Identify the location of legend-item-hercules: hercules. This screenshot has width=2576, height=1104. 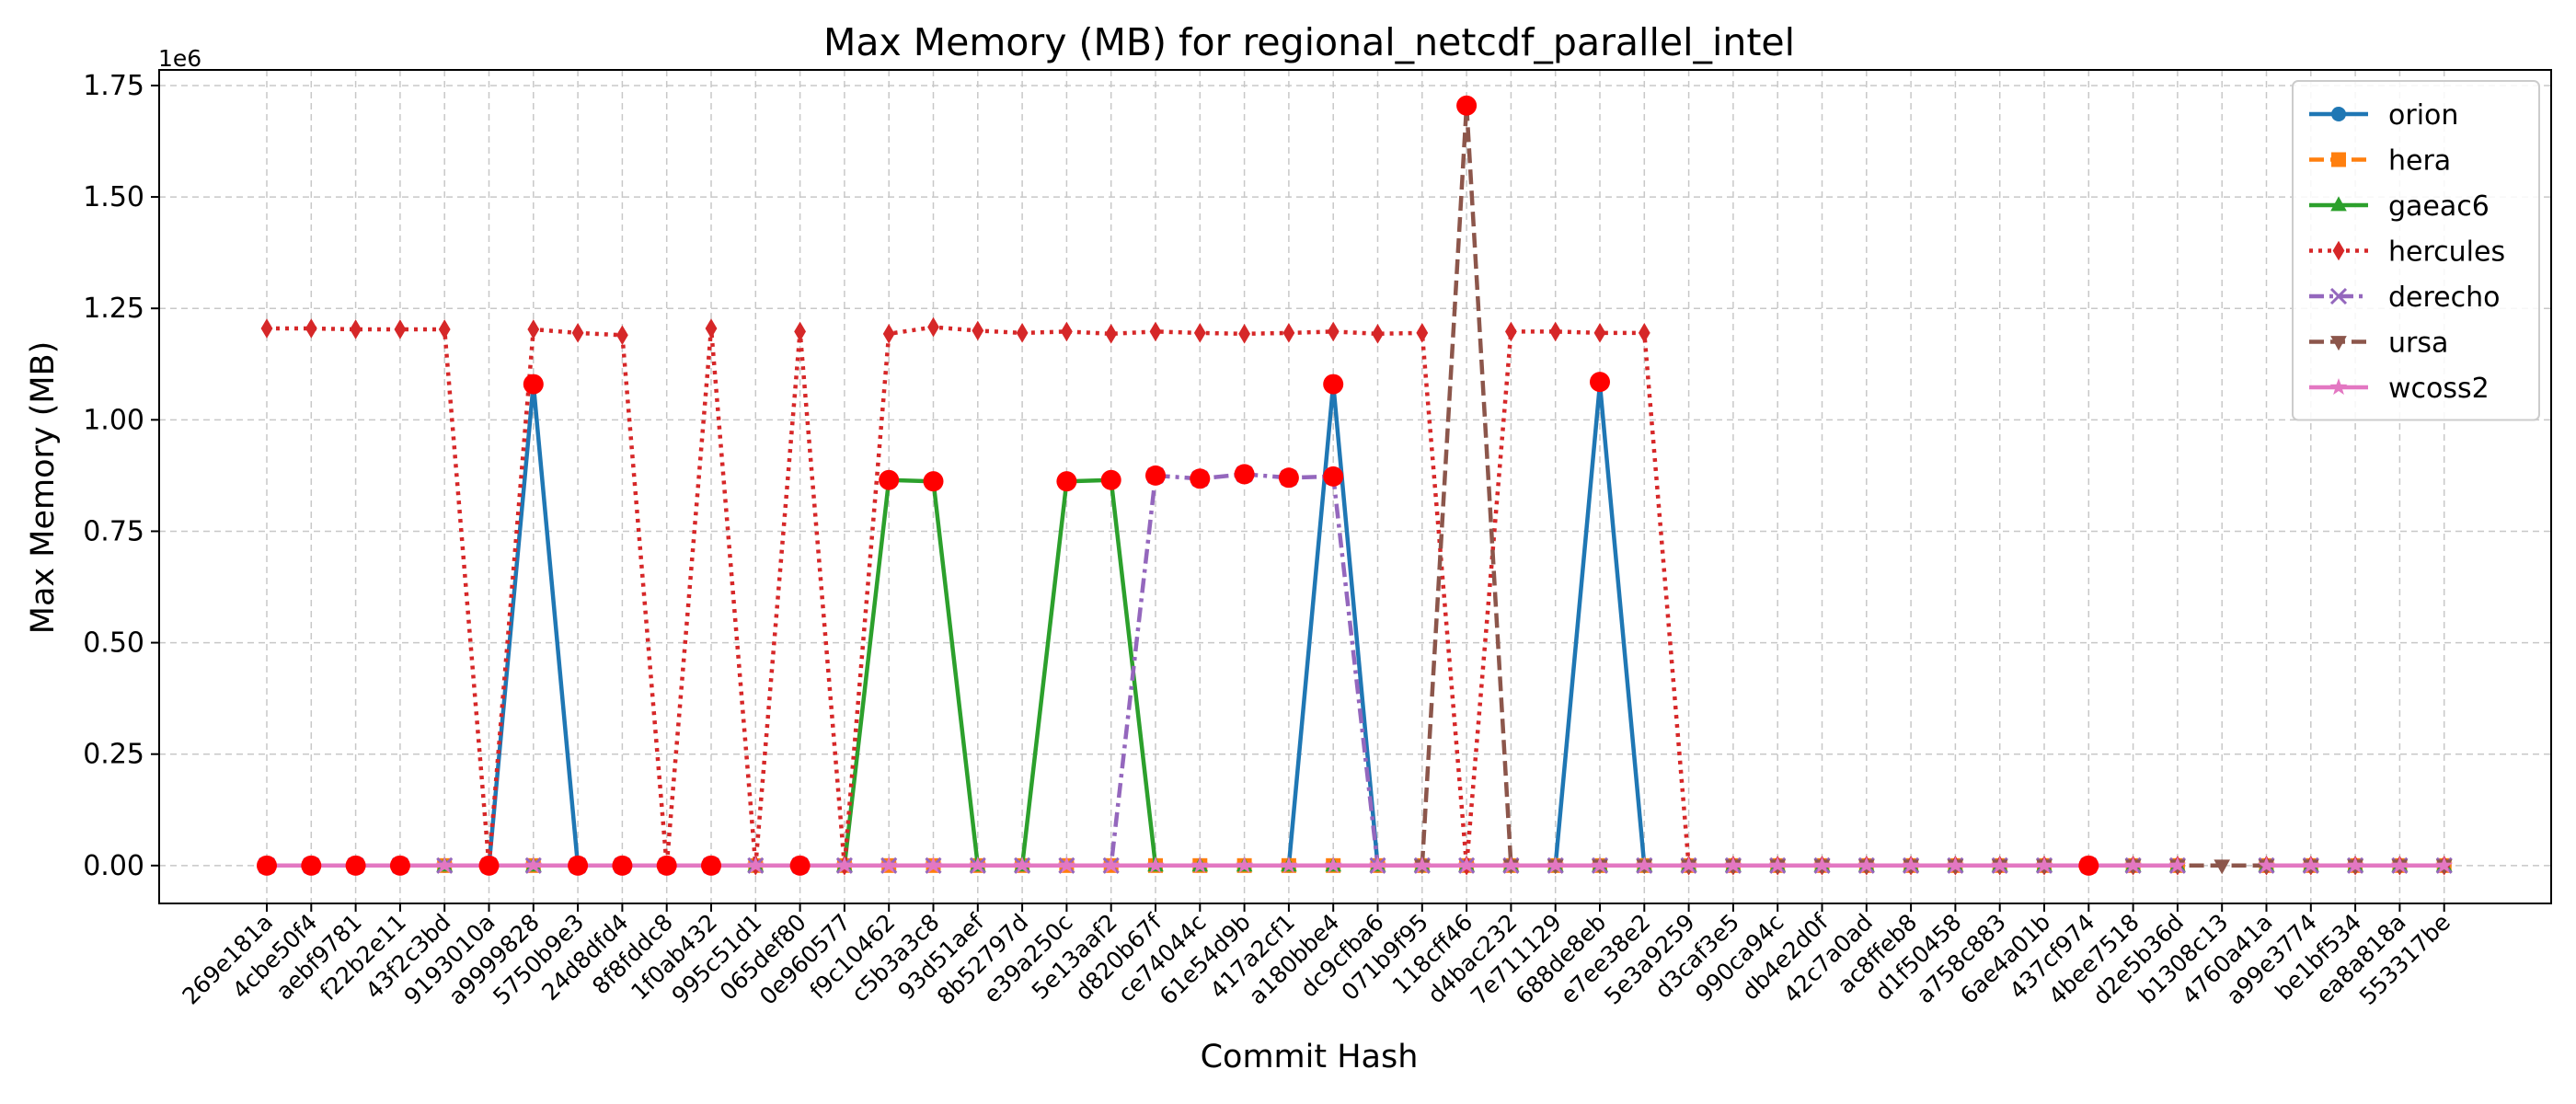
(2407, 252).